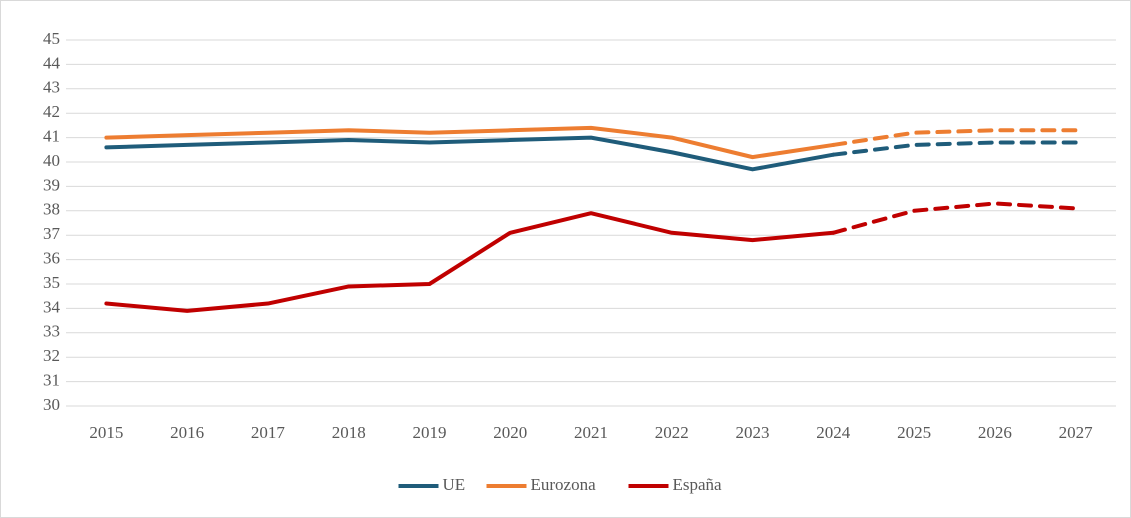 This screenshot has width=1131, height=518. Describe the element at coordinates (510, 432) in the screenshot. I see `x-tick-label: 2020` at that location.